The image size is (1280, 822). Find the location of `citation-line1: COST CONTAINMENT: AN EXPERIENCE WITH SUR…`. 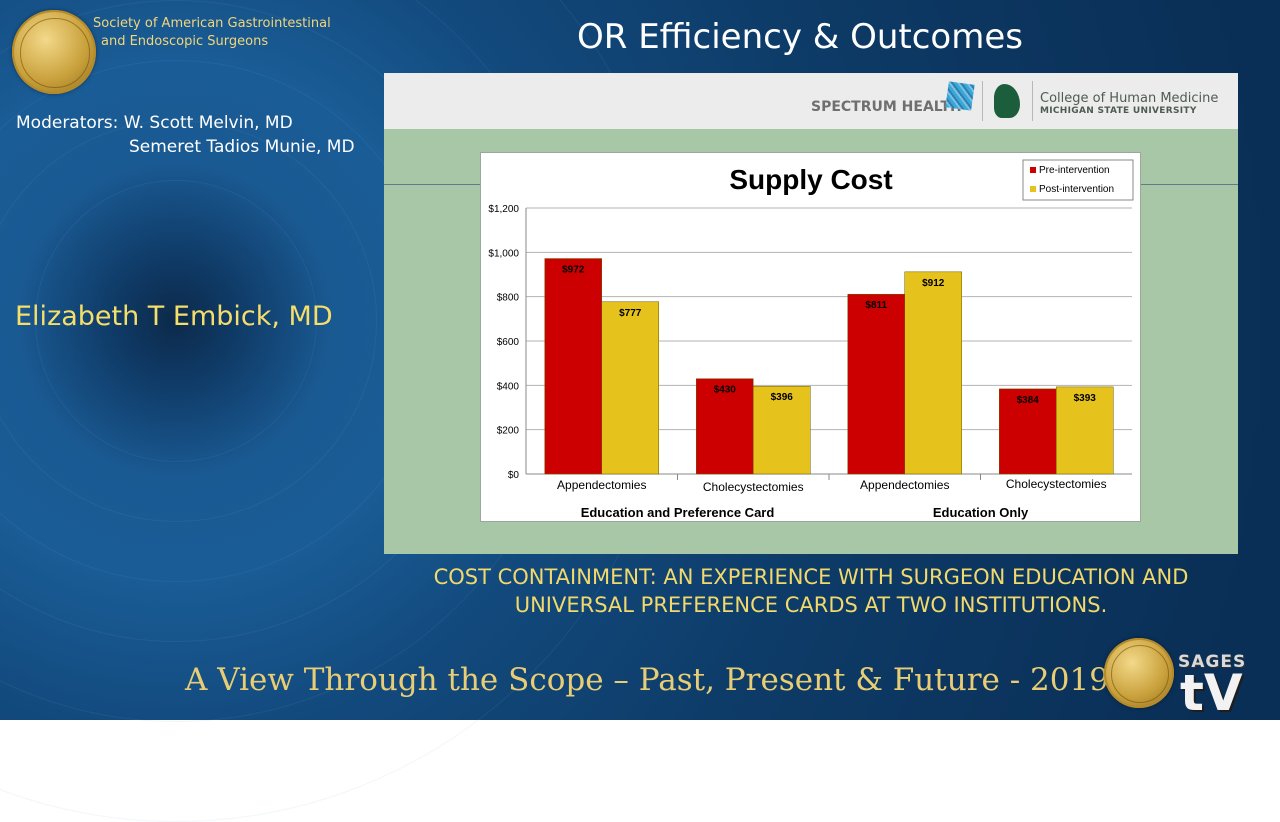

citation-line1: COST CONTAINMENT: AN EXPERIENCE WITH SUR… is located at coordinates (811, 577).